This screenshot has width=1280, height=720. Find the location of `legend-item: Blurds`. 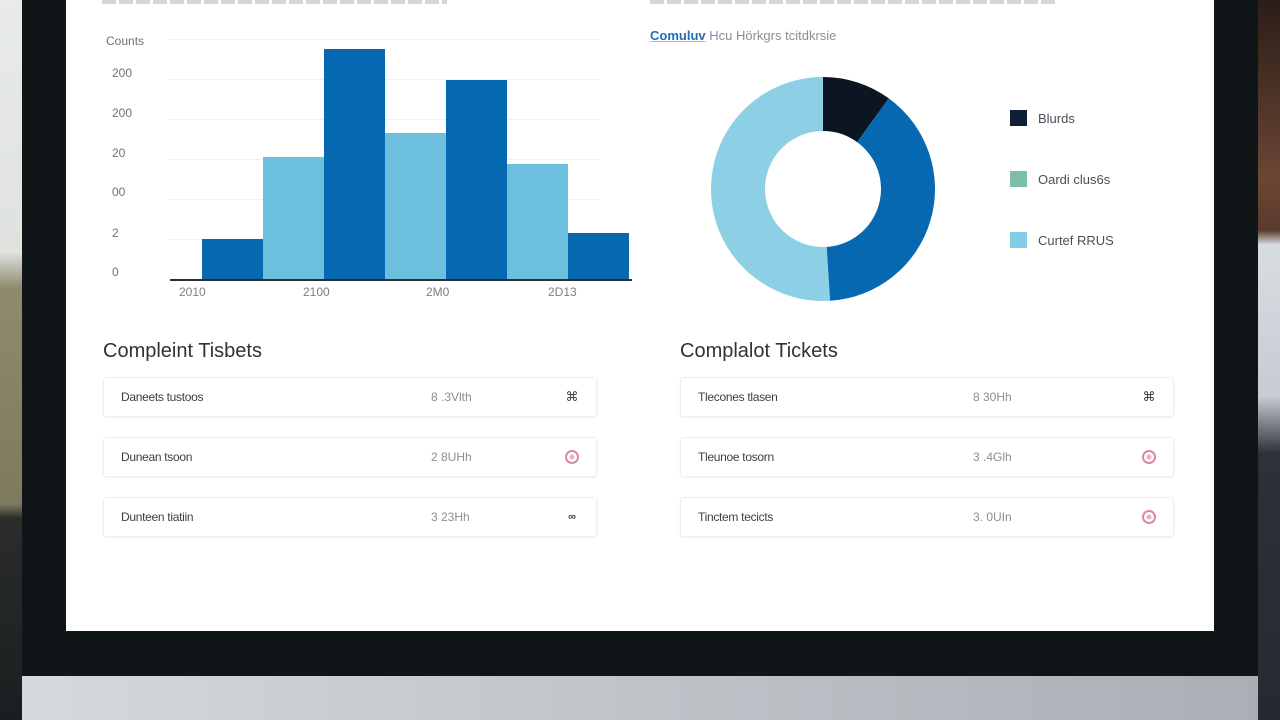

legend-item: Blurds is located at coordinates (1062, 118).